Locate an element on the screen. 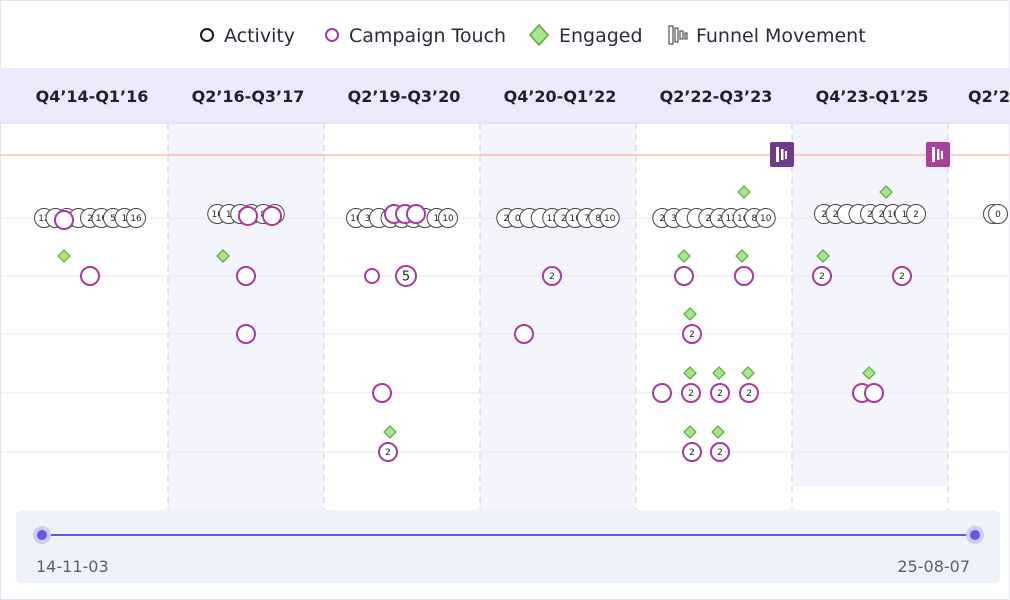 This screenshot has width=1010, height=600. campaign-touch-count: 5 is located at coordinates (406, 277).